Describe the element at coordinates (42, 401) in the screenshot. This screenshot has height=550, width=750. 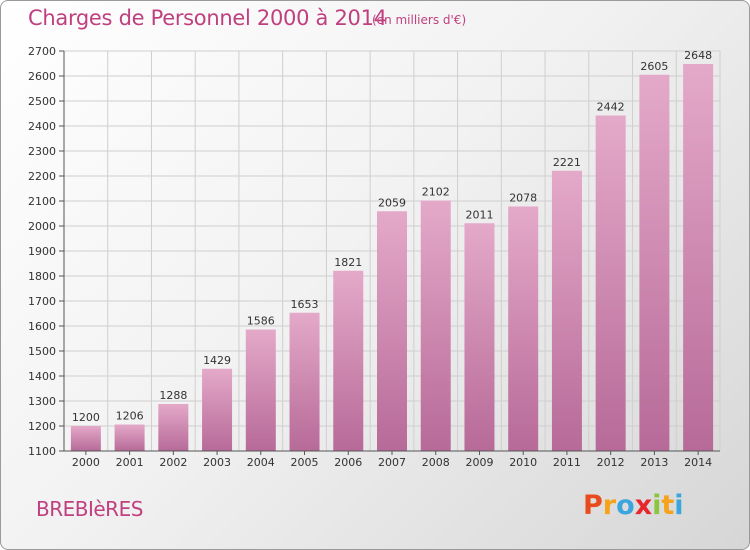
I see `y-tick-label: 1300` at that location.